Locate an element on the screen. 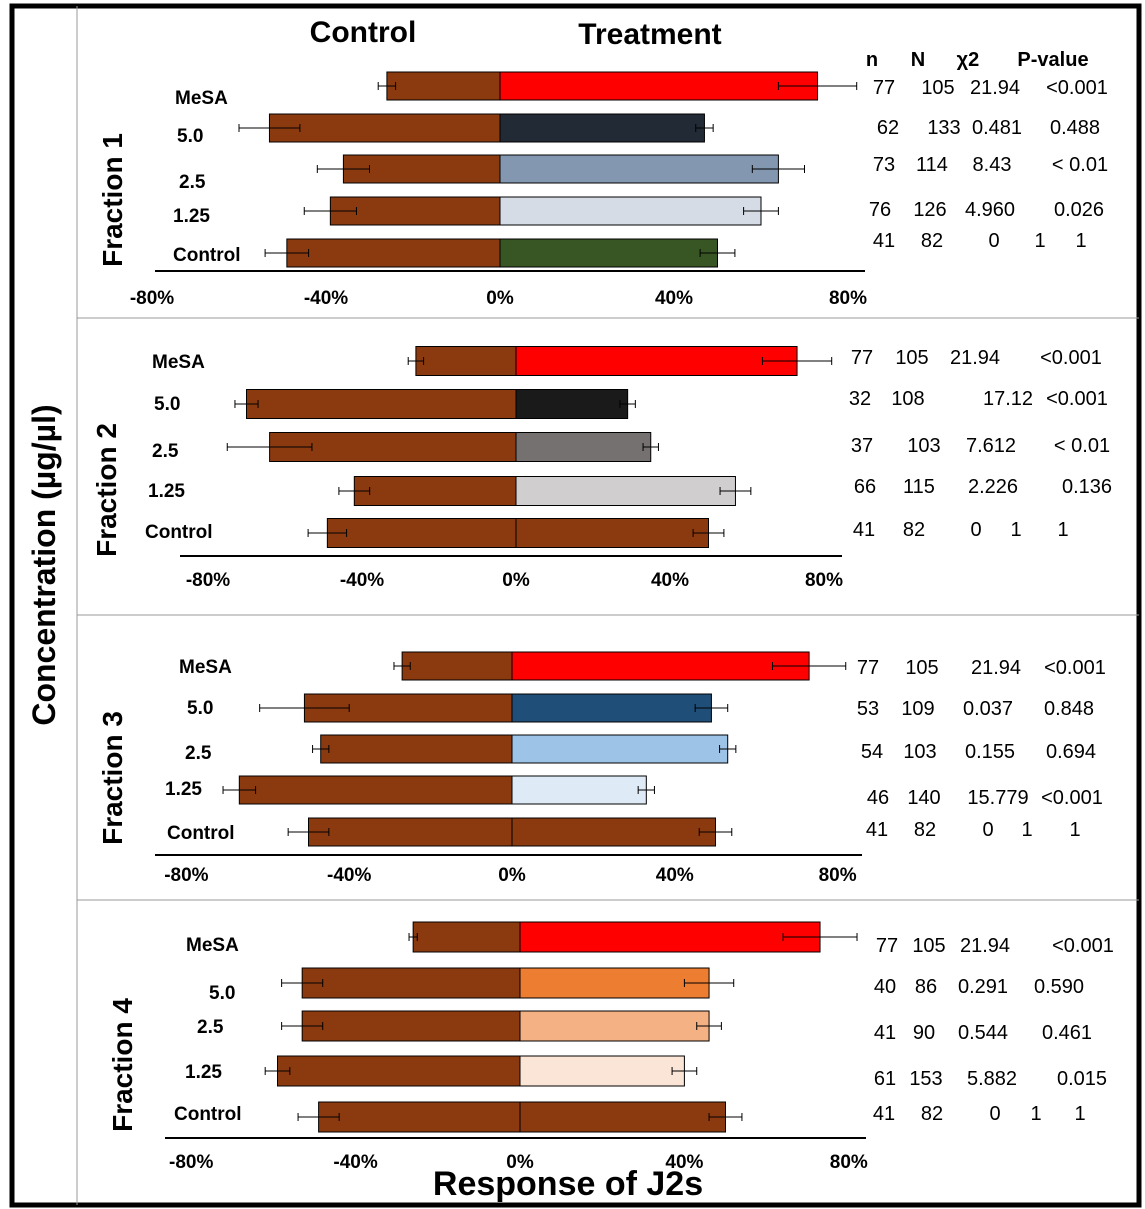  stat-value: 5.882 is located at coordinates (992, 1079).